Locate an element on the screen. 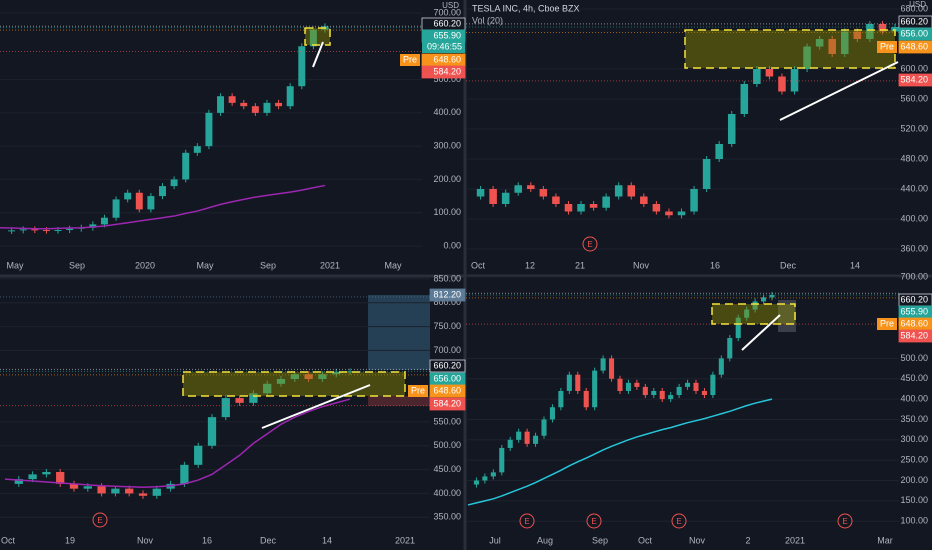 The width and height of the screenshot is (932, 550). x-tick-label: 2 is located at coordinates (747, 540).